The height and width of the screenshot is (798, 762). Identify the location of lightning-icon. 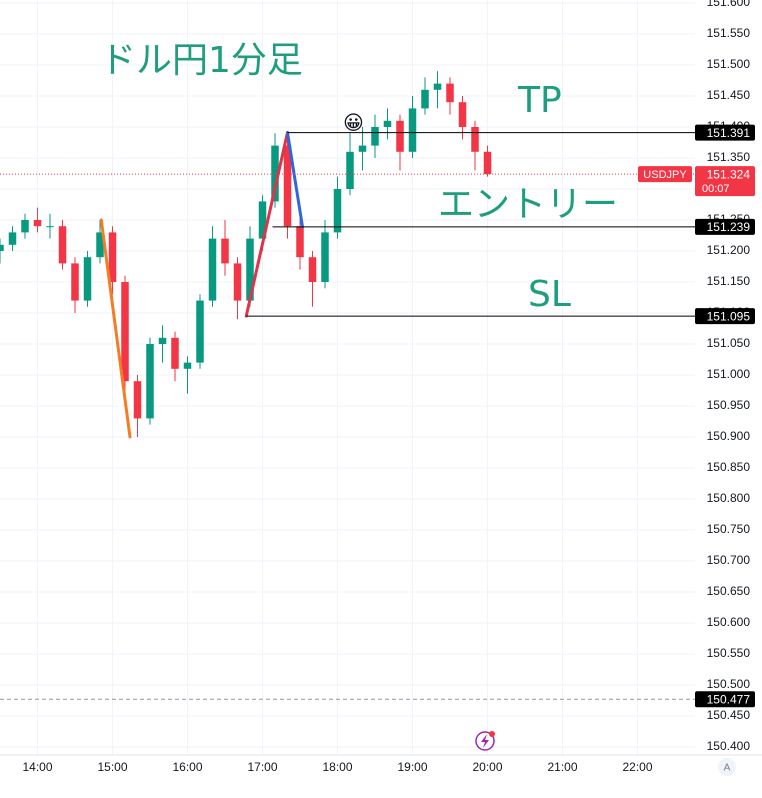
(485, 741).